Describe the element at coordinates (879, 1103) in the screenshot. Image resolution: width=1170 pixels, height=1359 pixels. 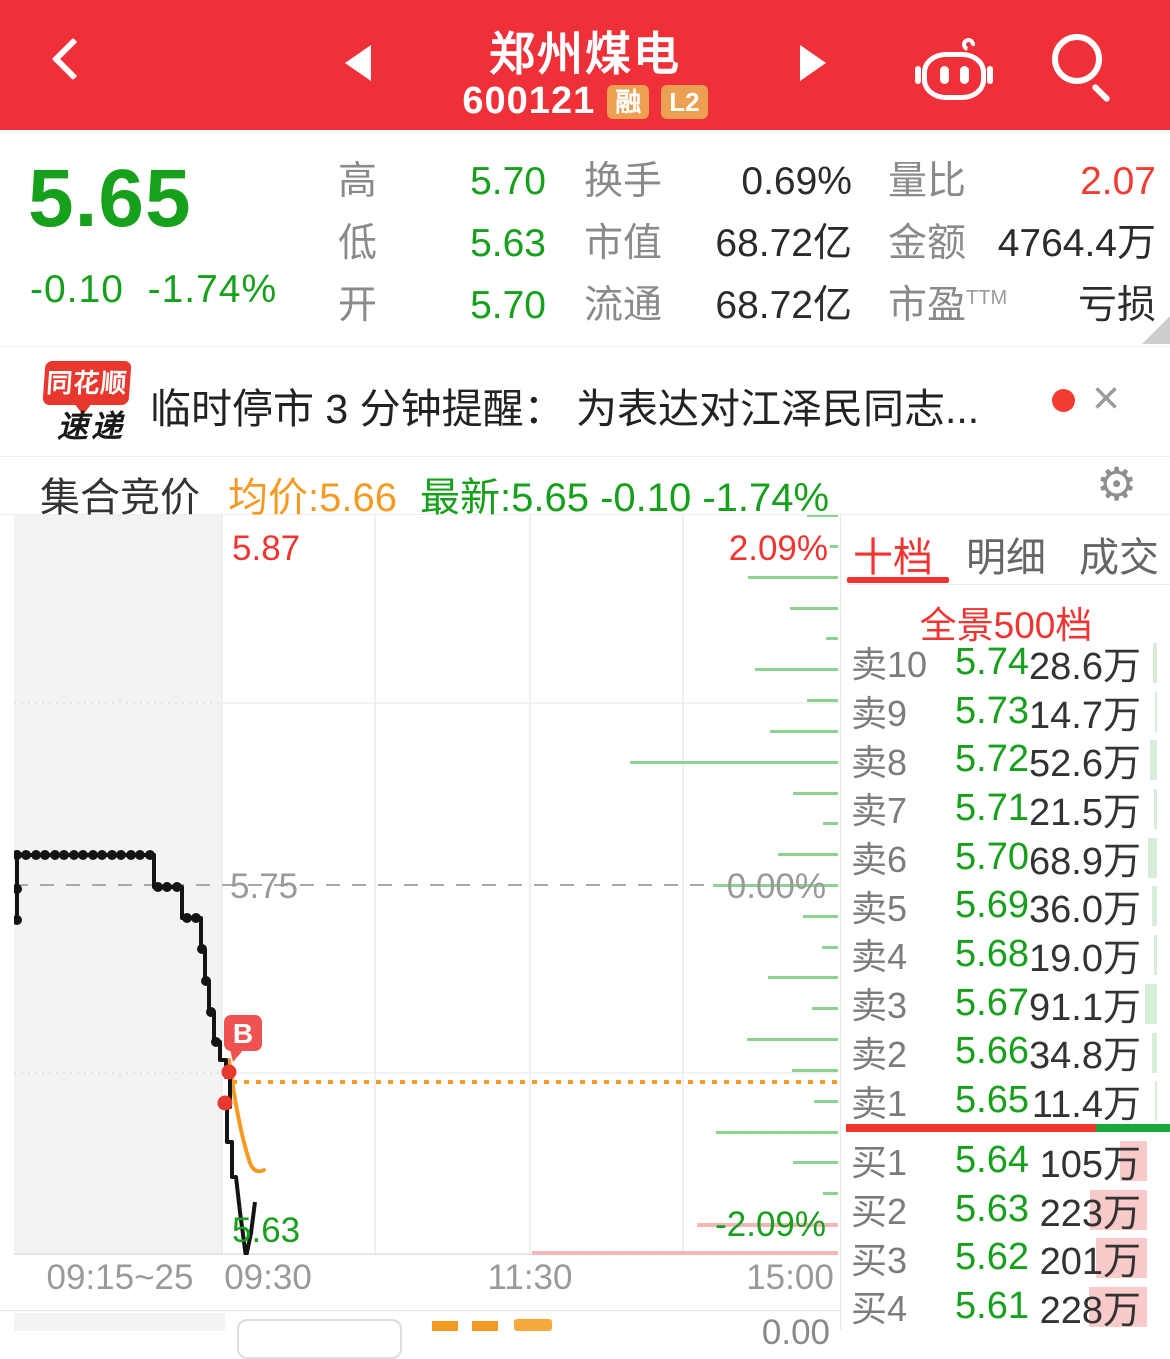
I see `level-label: 卖1` at that location.